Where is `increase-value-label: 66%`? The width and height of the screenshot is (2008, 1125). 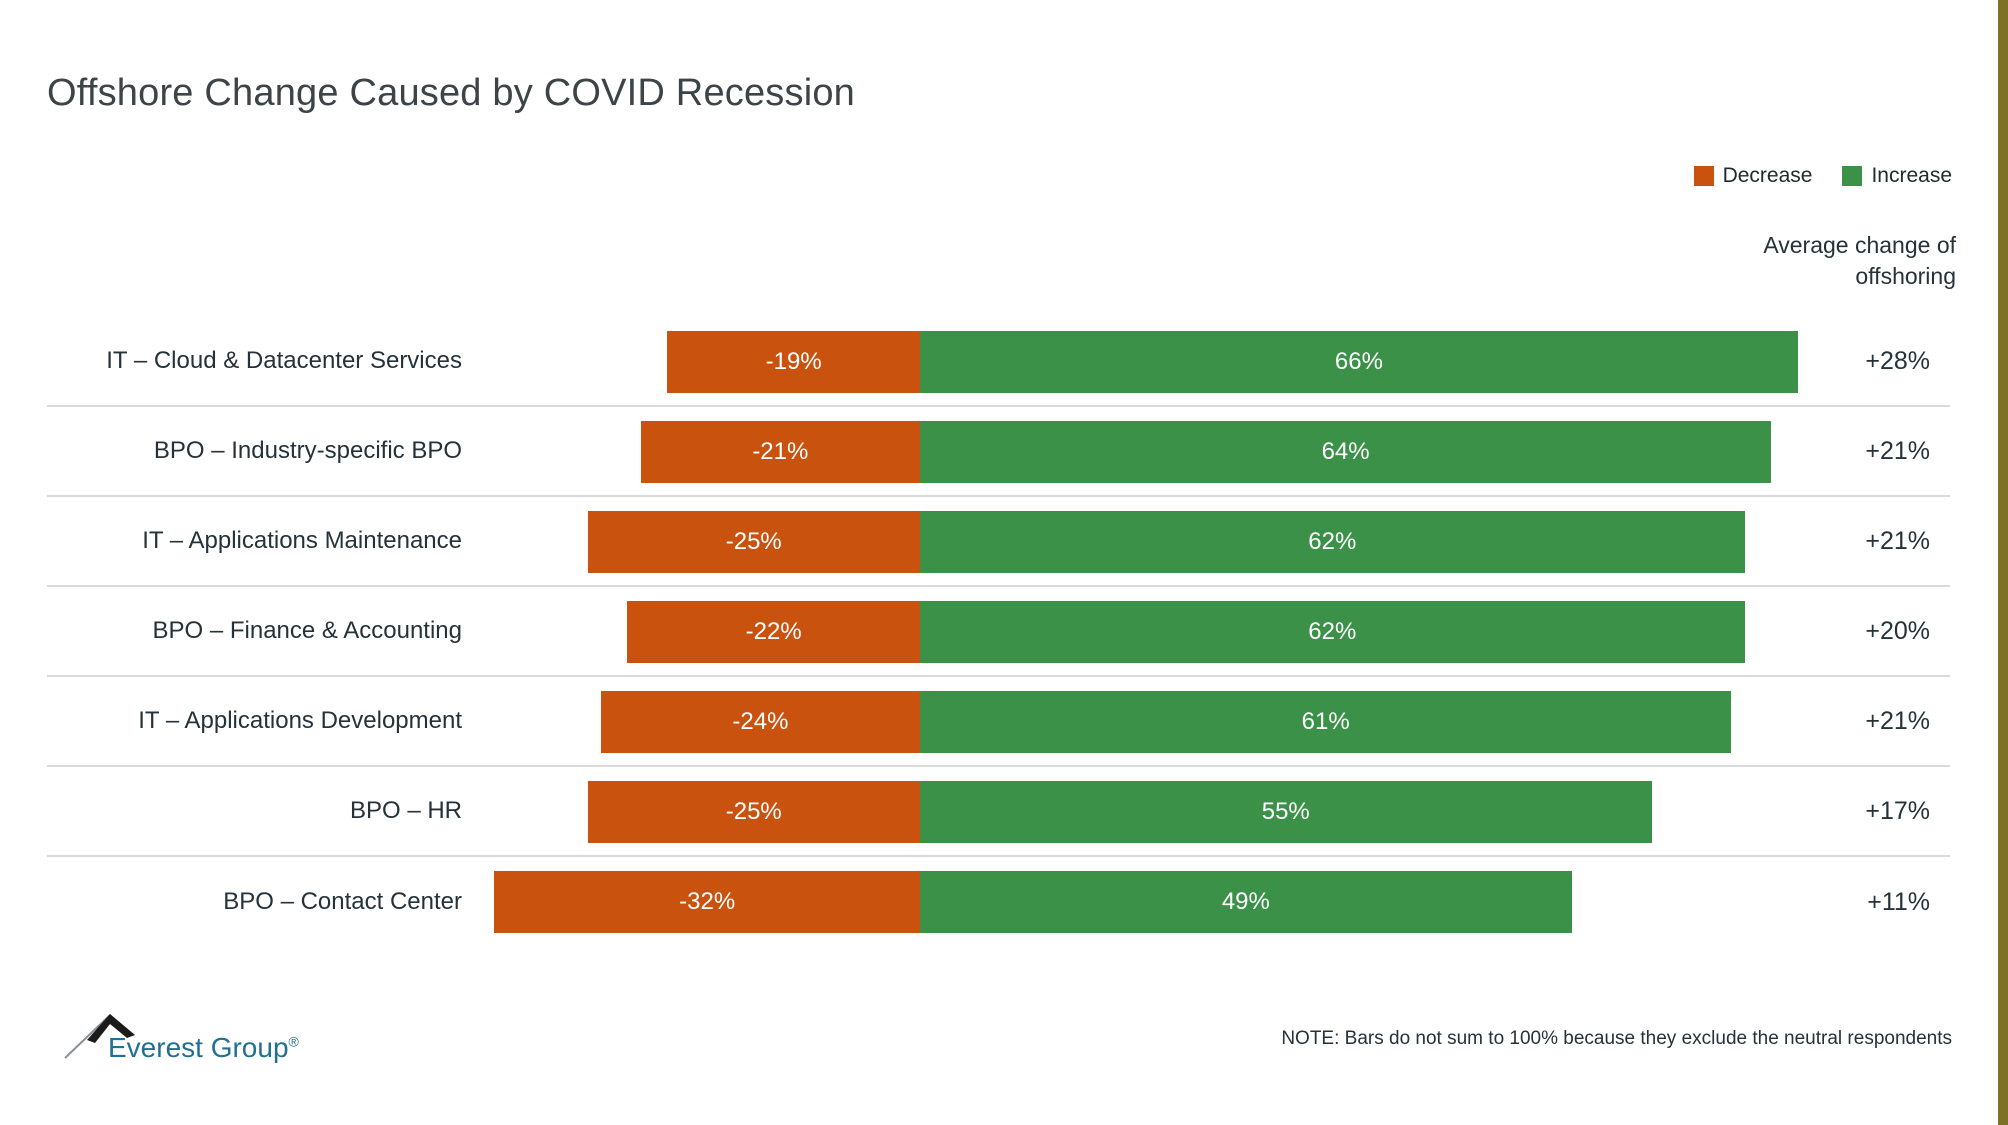
increase-value-label: 66% is located at coordinates (1358, 361).